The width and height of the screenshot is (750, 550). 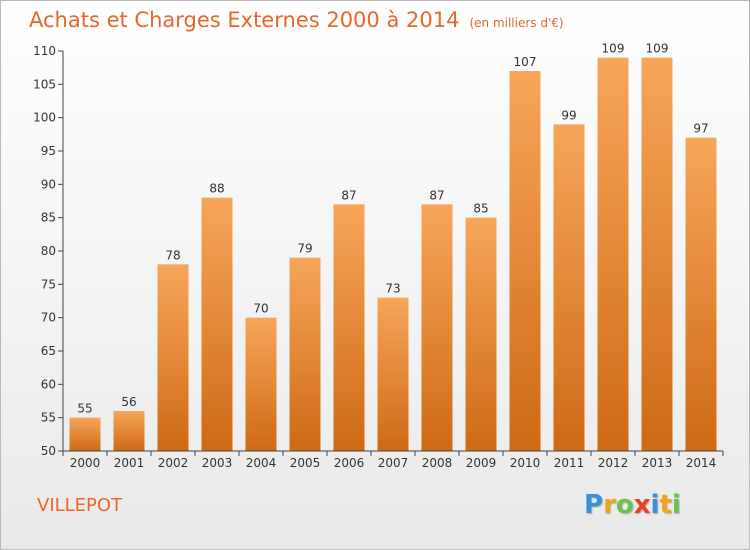 I want to click on proxiti-logo: Proxiti, so click(x=632, y=505).